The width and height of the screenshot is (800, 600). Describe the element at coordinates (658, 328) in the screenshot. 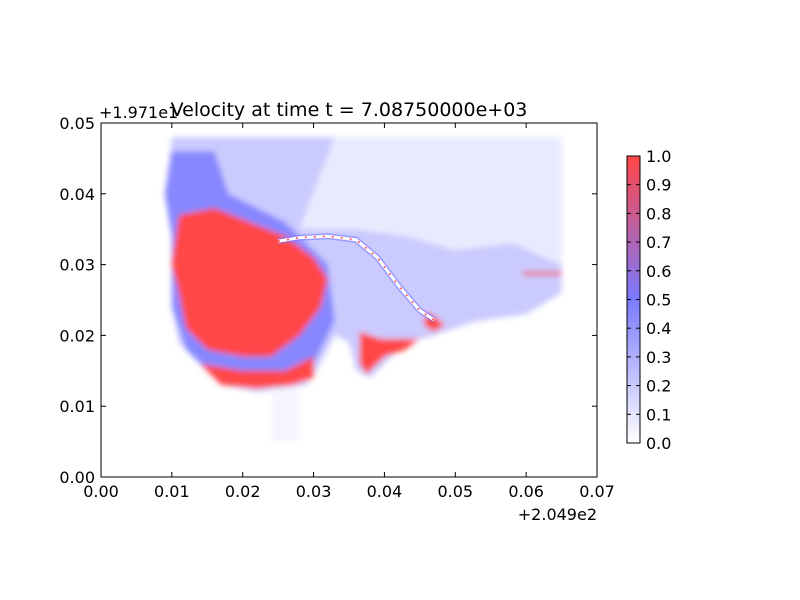

I see `colorbar-tick-label: 0.4` at that location.